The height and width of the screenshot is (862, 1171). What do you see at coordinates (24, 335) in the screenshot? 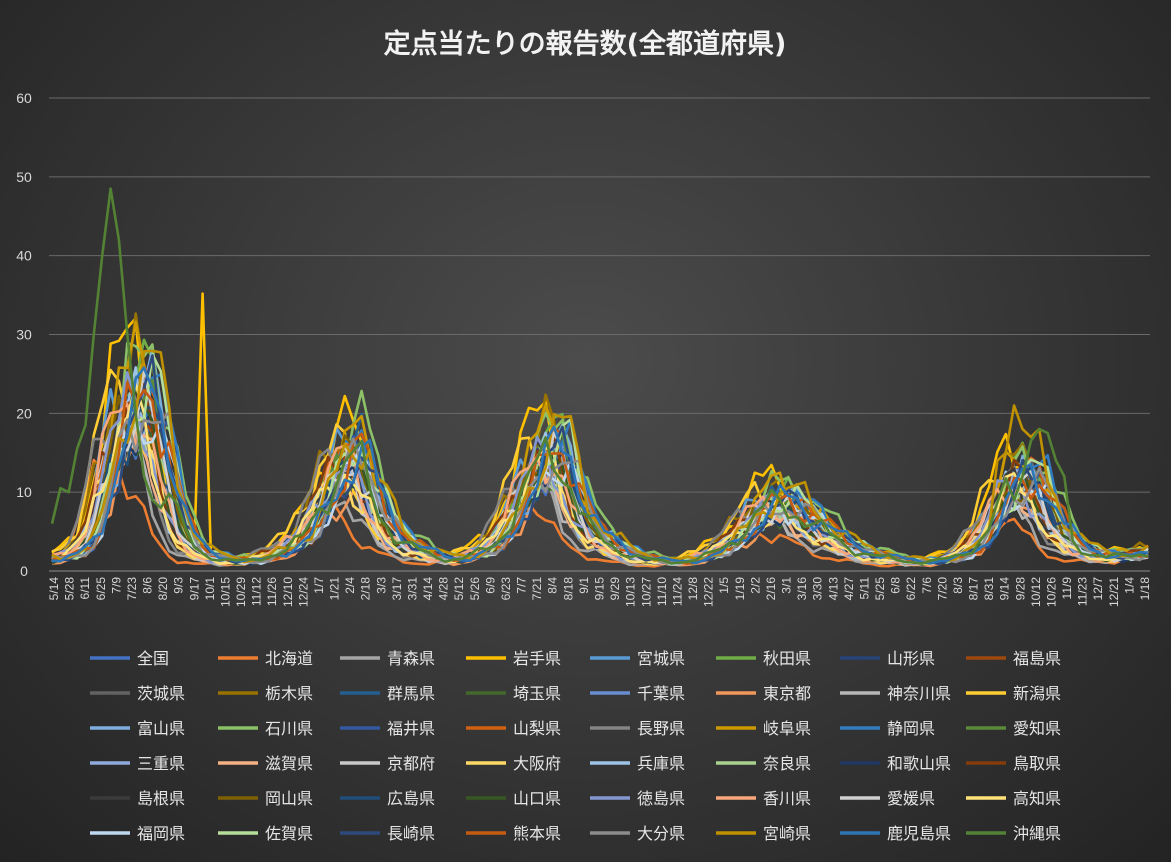
I see `y-tick-label: 30` at bounding box center [24, 335].